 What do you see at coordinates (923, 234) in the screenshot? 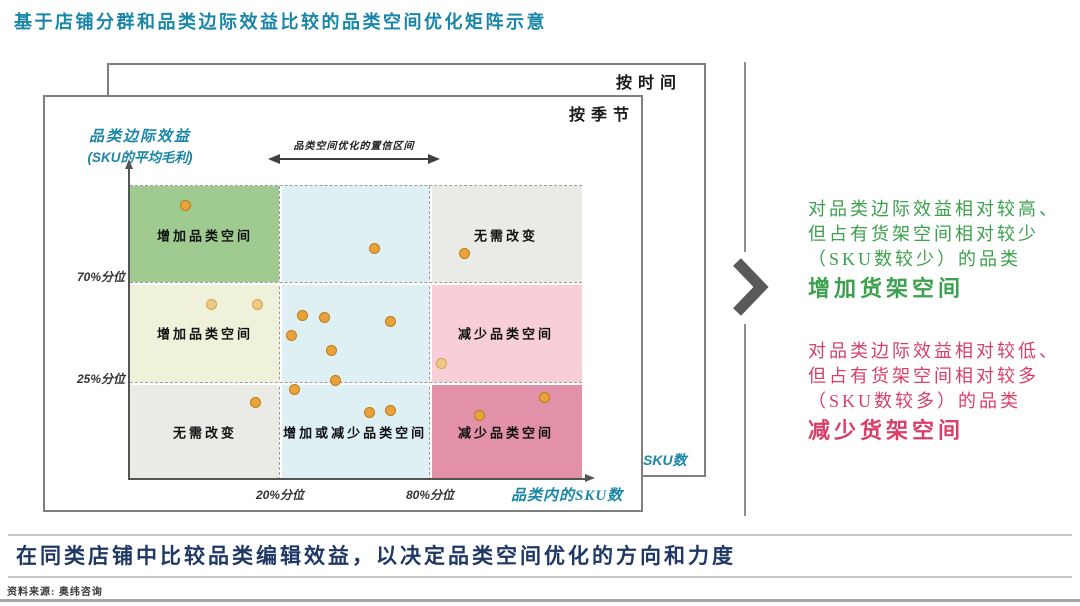
I see `note-line: 但占有货架空间相对较少` at bounding box center [923, 234].